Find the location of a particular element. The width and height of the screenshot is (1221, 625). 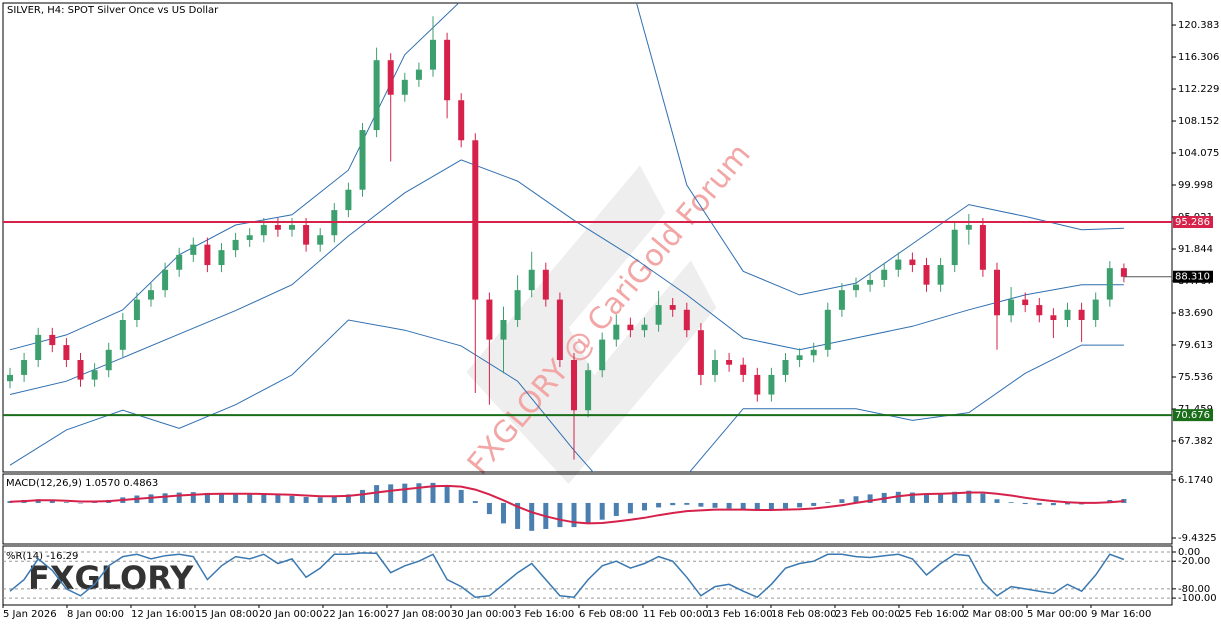

x-tick-label: 13 Feb 16:00 is located at coordinates (740, 614).